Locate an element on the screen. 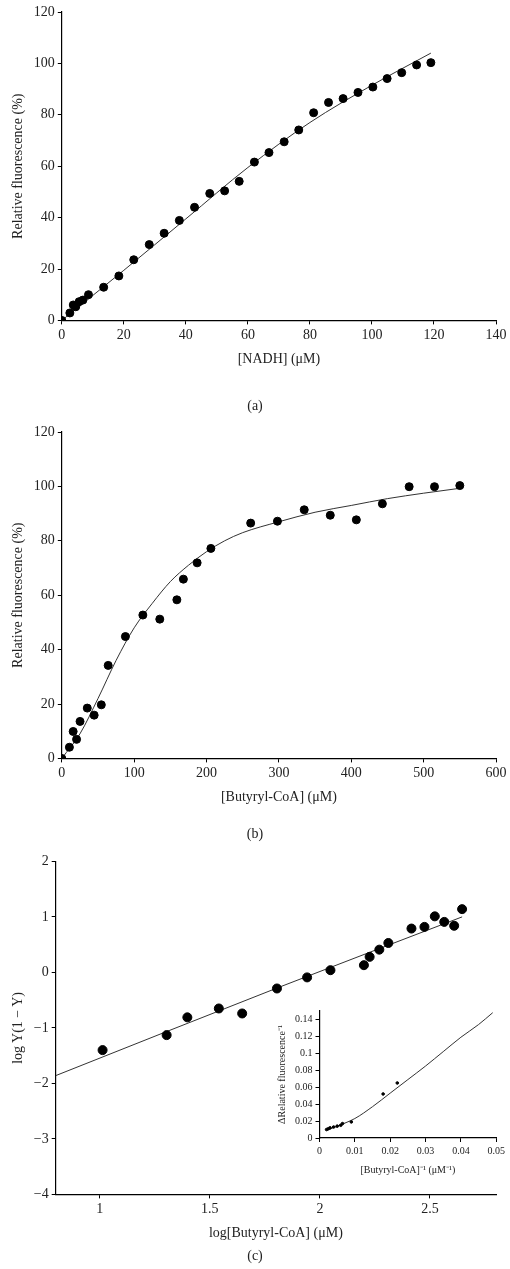 The height and width of the screenshot is (1269, 510). y-tick-label: 0.12 is located at coordinates (304, 1036).